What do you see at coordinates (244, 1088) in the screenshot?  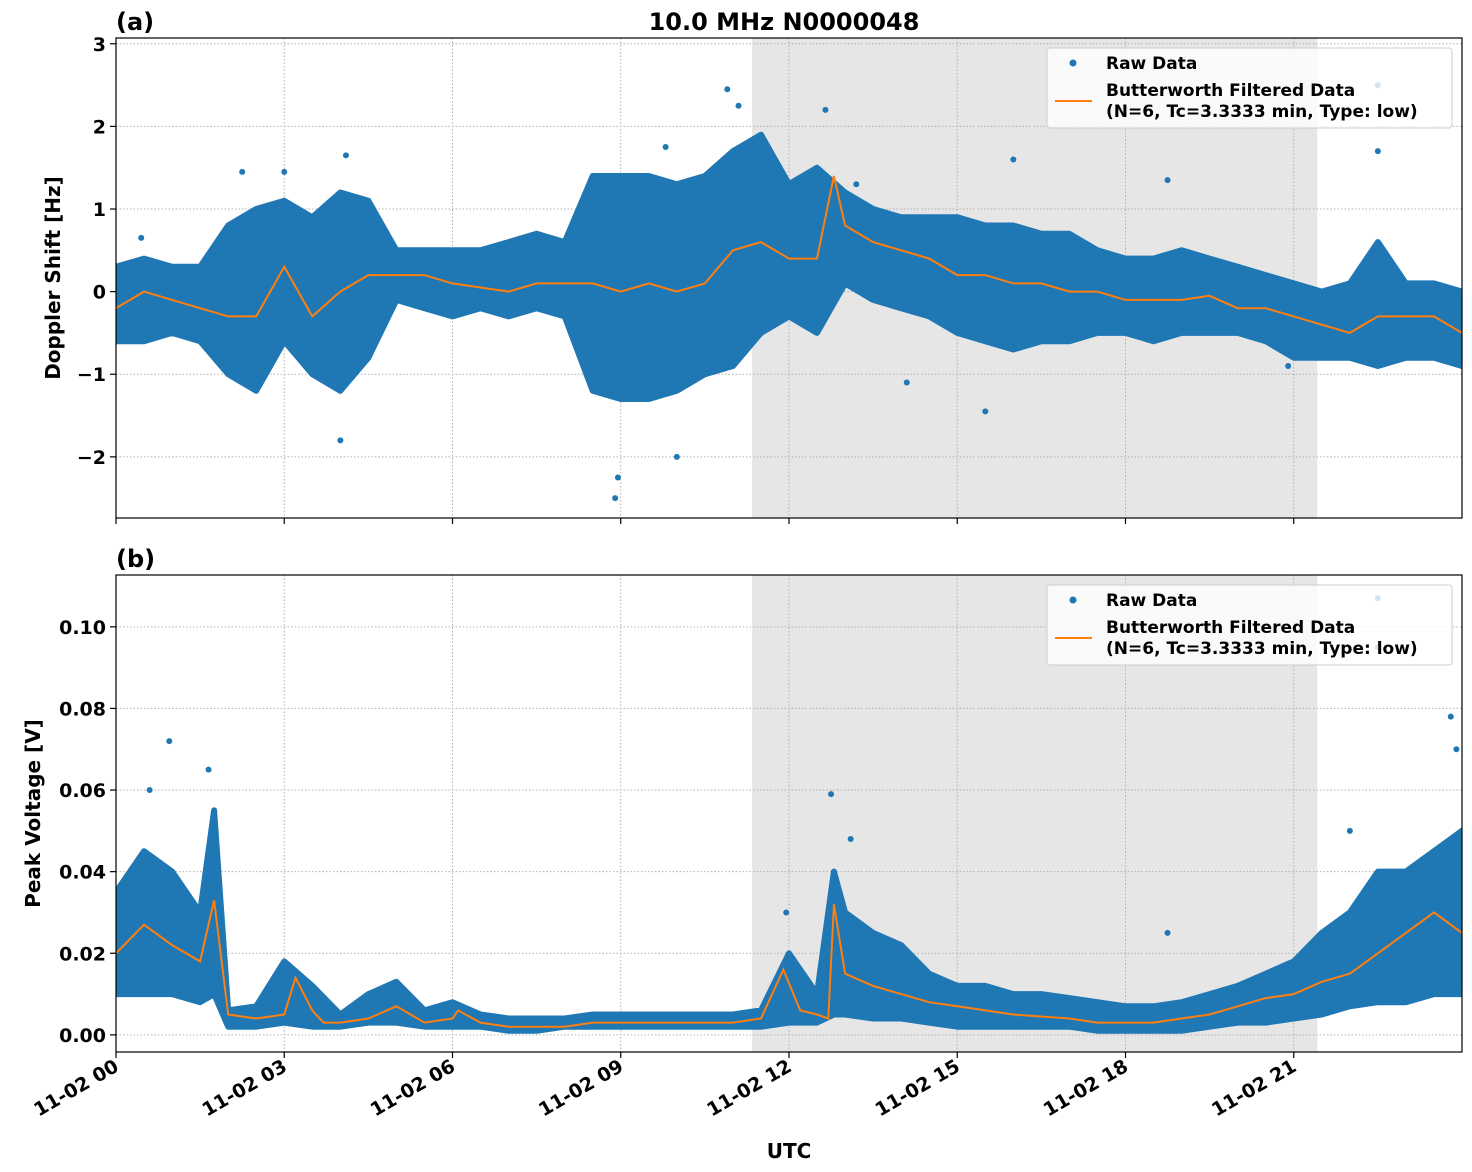 I see `x-tick-label: 11-02 03` at bounding box center [244, 1088].